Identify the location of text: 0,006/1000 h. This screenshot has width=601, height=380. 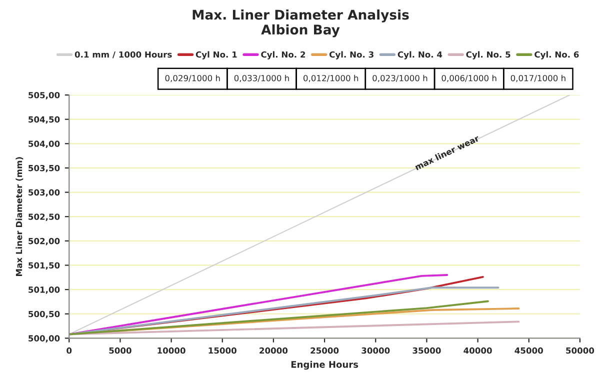
(469, 78).